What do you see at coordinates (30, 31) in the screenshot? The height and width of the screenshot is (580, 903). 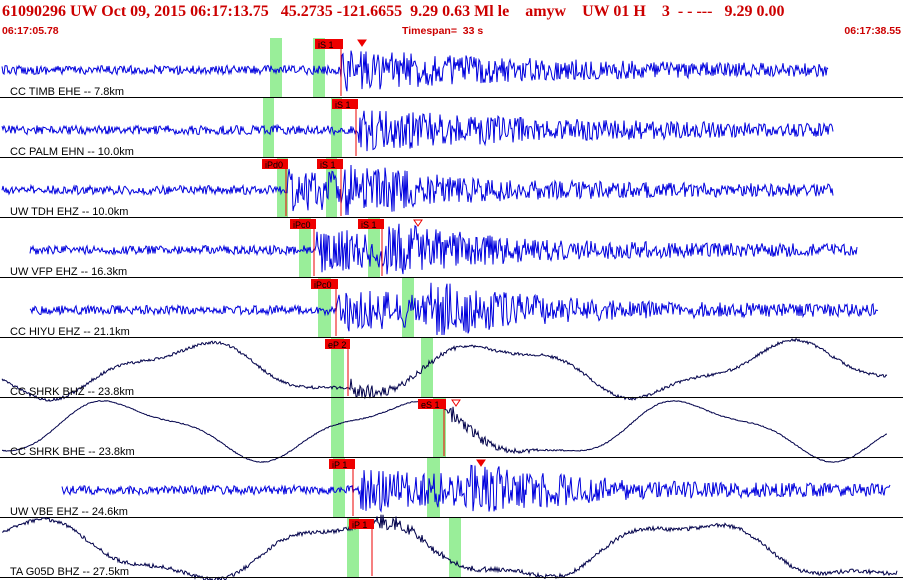 I see `start-time-label: 06:17:05.78` at bounding box center [30, 31].